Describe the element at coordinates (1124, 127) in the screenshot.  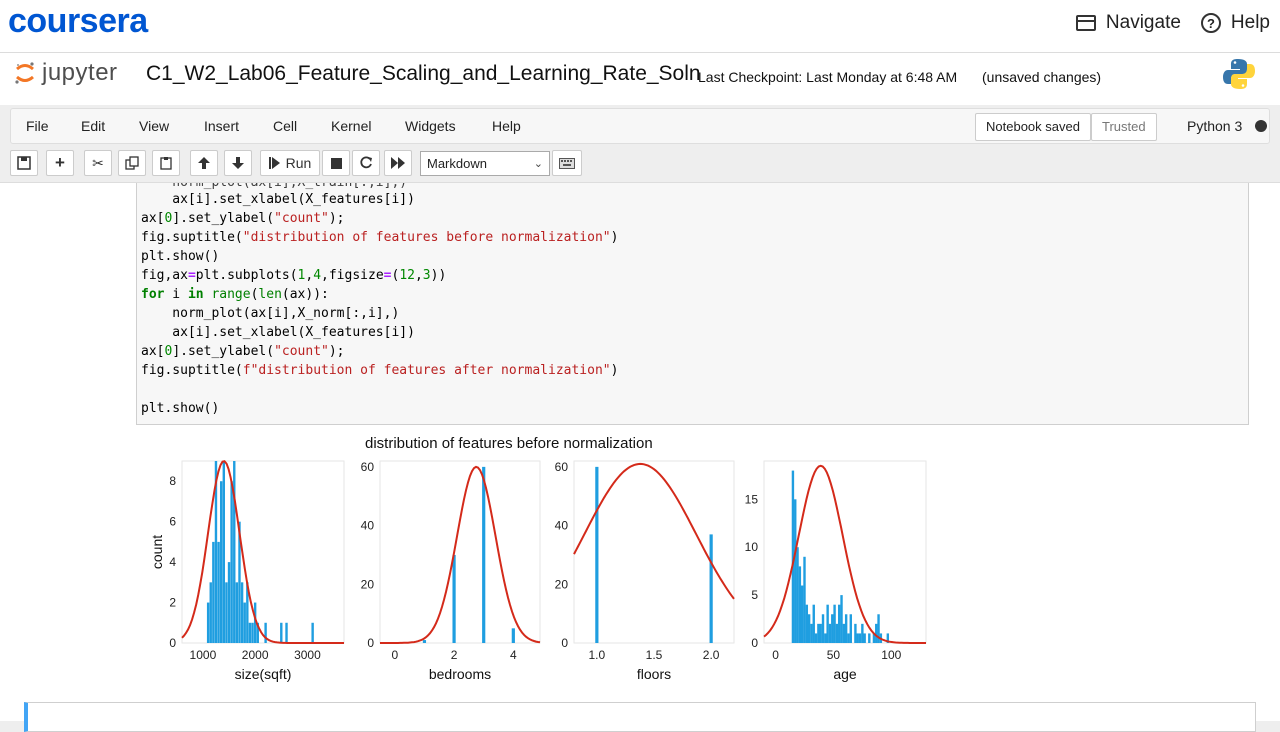
I see `trusted-indicator: Trusted` at that location.